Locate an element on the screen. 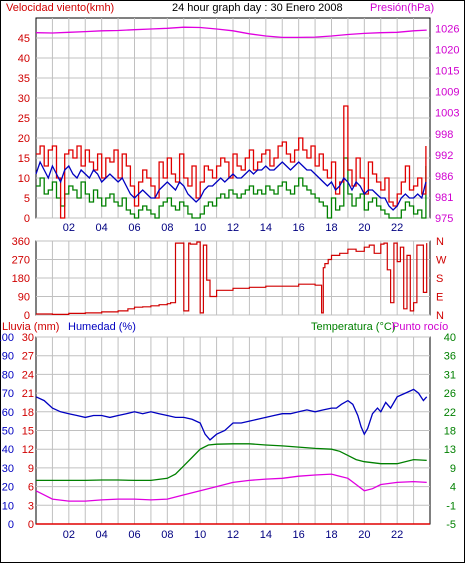 The image size is (465, 563). humidity-axis-title: Humedad (%) is located at coordinates (102, 327).